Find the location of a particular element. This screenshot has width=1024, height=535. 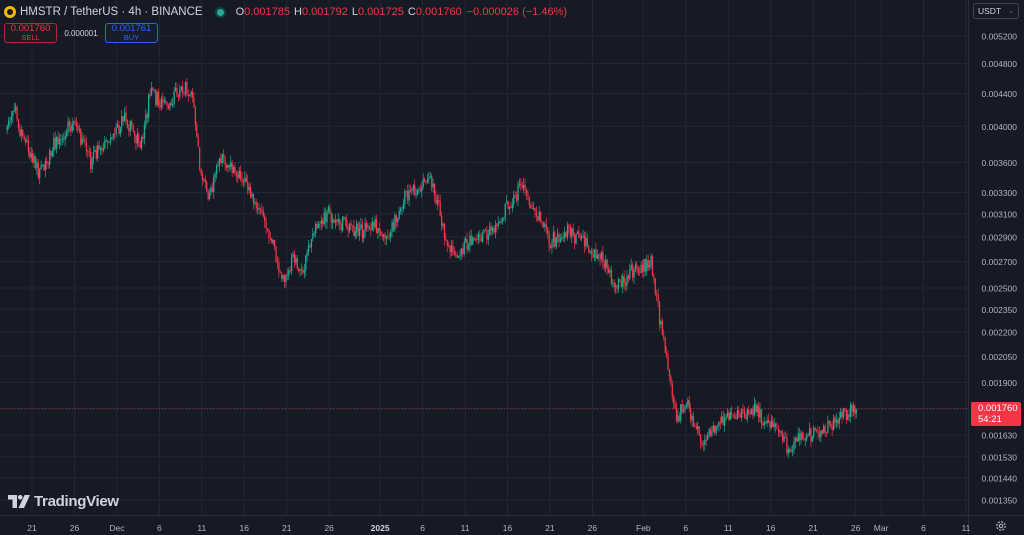

tradingview-logo: TradingView is located at coordinates (63, 501).